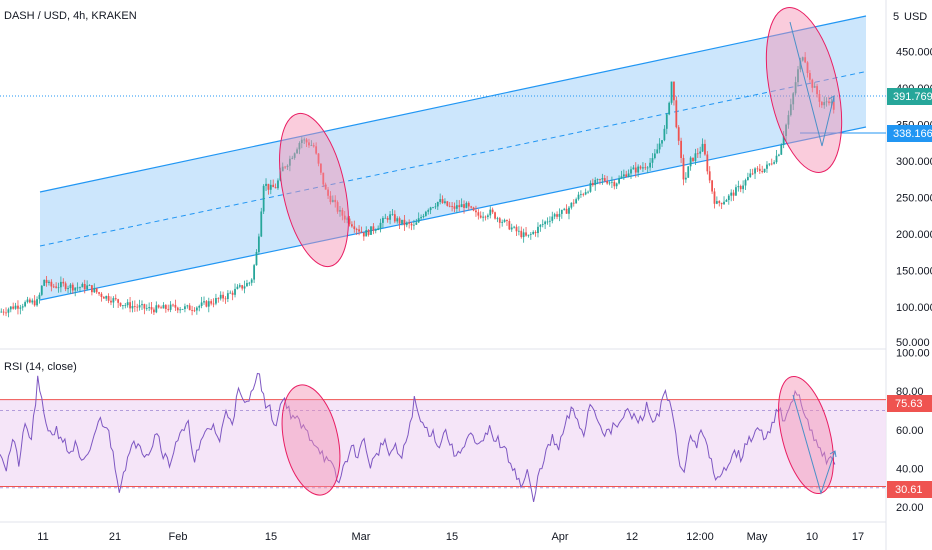 This screenshot has height=550, width=932. I want to click on price-axis-tick-label: 50.000, so click(913, 343).